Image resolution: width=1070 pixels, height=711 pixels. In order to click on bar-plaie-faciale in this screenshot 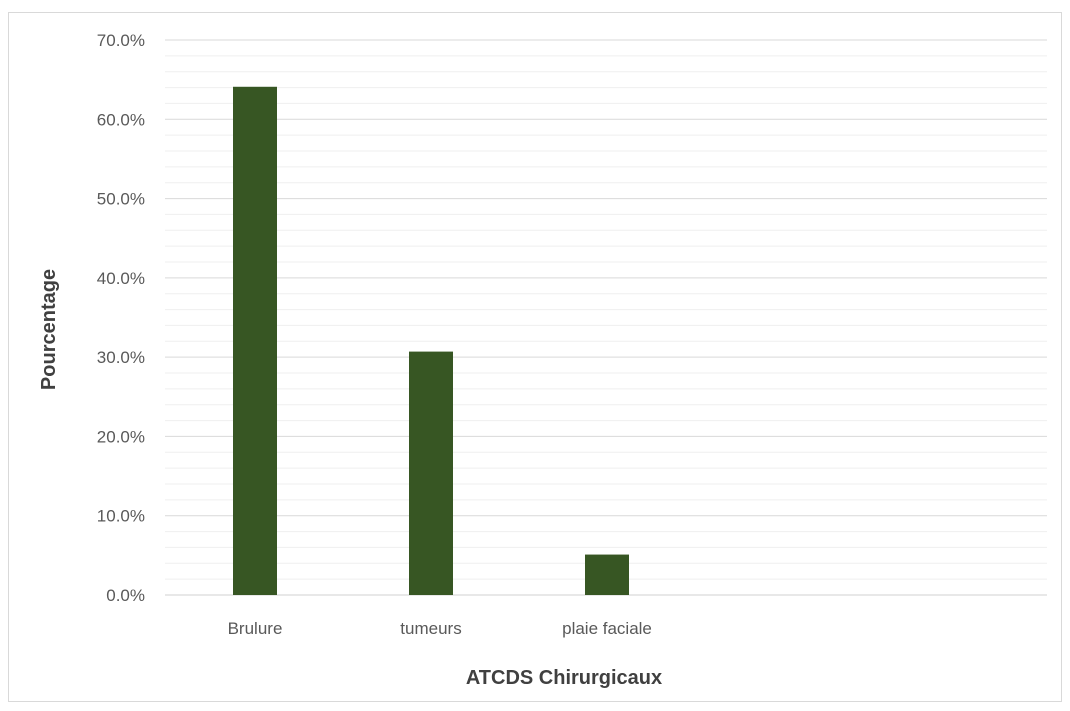, I will do `click(607, 574)`.